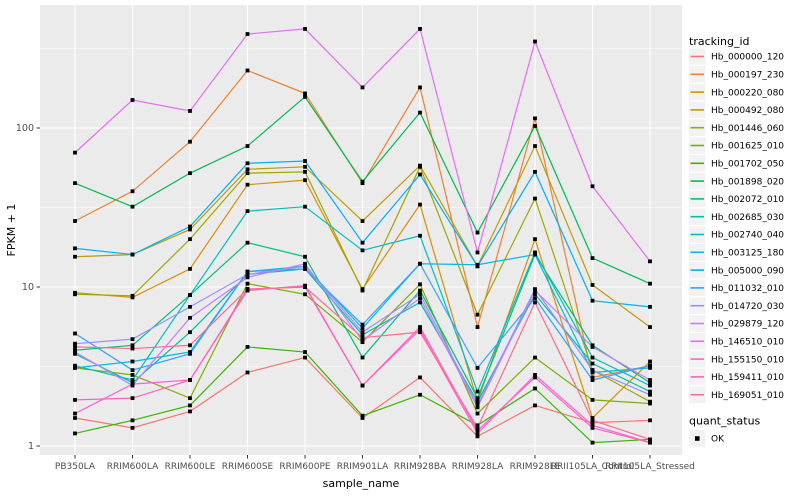  What do you see at coordinates (535, 467) in the screenshot?
I see `x-tick-label: RRIM928LE` at bounding box center [535, 467].